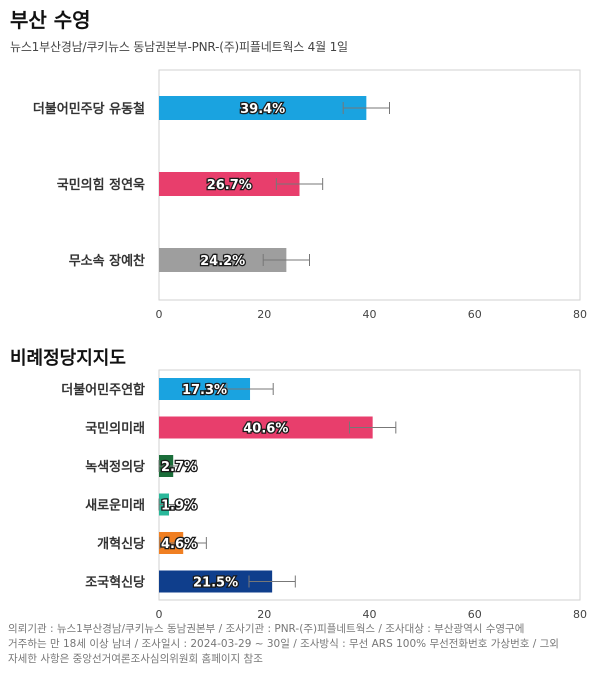 Image resolution: width=600 pixels, height=680 pixels. Describe the element at coordinates (115, 583) in the screenshot. I see `category-label: 조국혁신당` at that location.